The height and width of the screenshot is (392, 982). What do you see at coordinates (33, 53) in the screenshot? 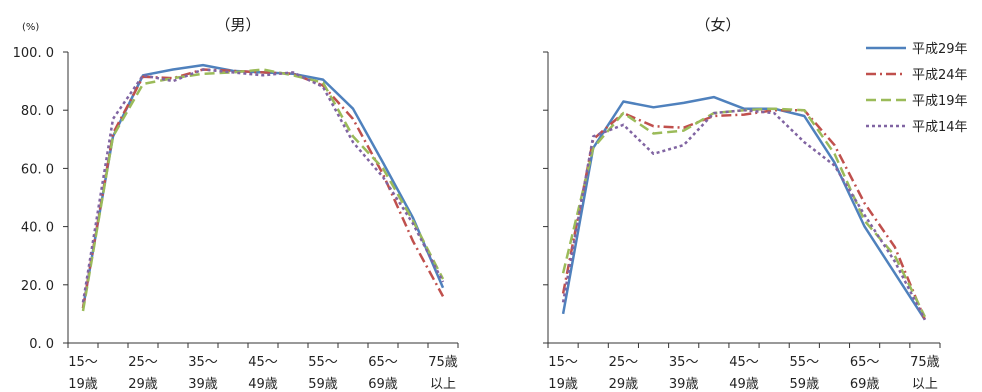
I see `male-y-tick-label: 100. 0` at bounding box center [33, 53].